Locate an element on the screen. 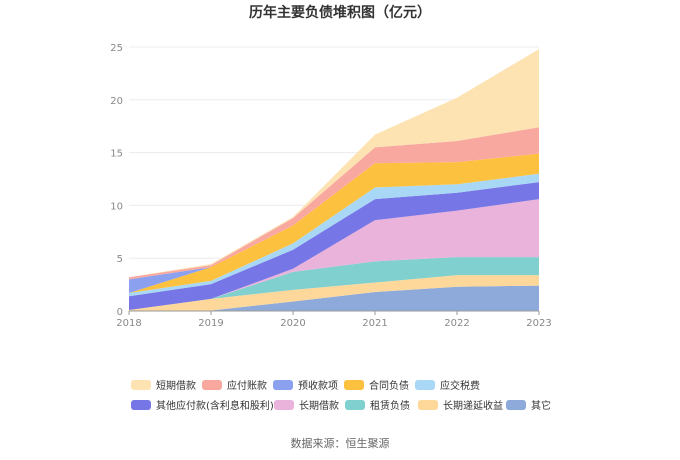 The image size is (680, 460). area-series-其它 is located at coordinates (334, 298).